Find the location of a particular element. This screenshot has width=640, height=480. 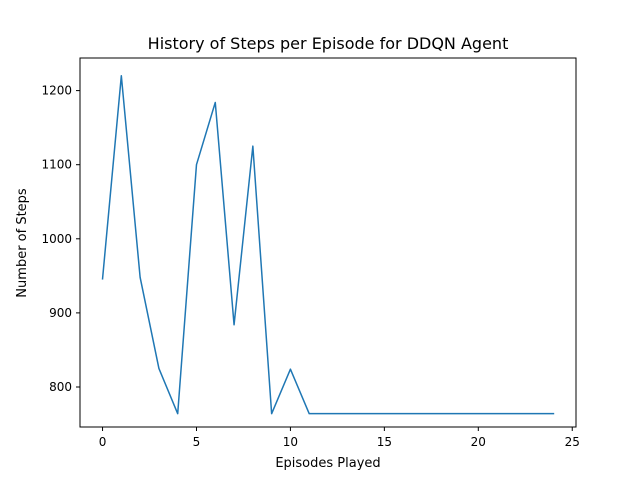

x-tick-label: 5 is located at coordinates (197, 442).